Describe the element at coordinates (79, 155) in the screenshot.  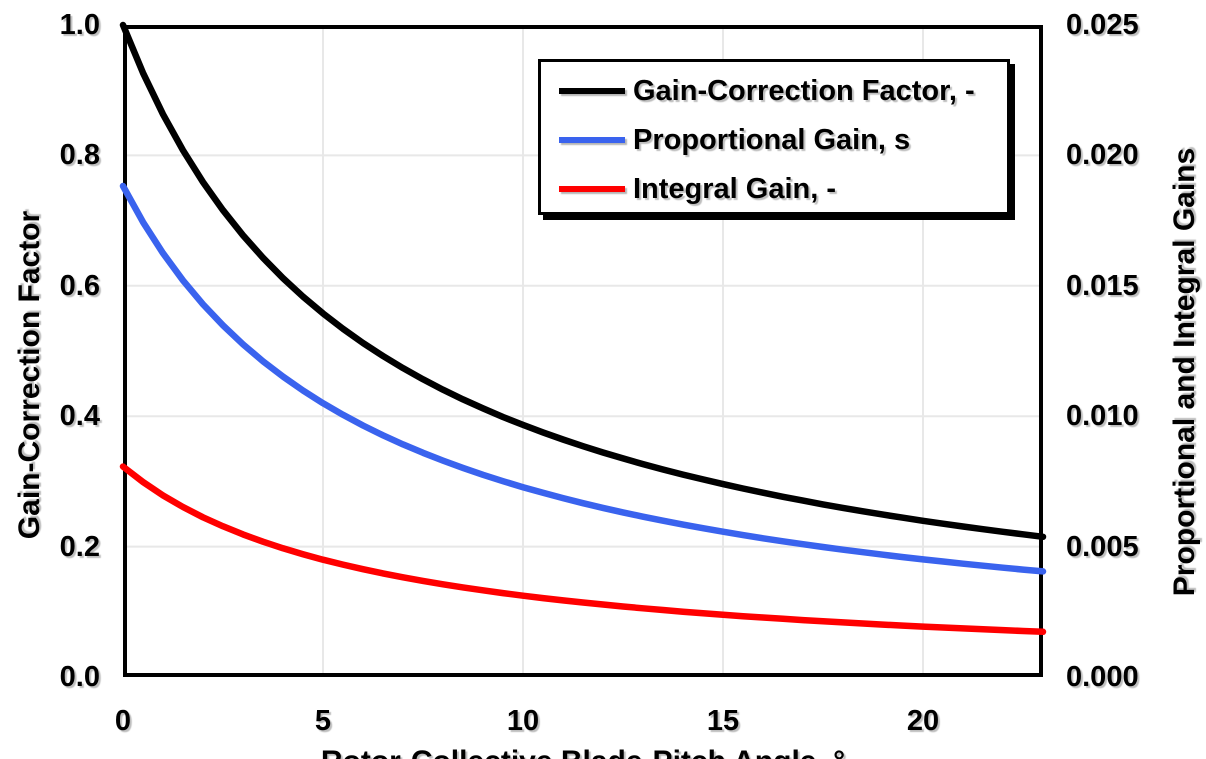
I see `y-tick-label-left: 0.8` at that location.